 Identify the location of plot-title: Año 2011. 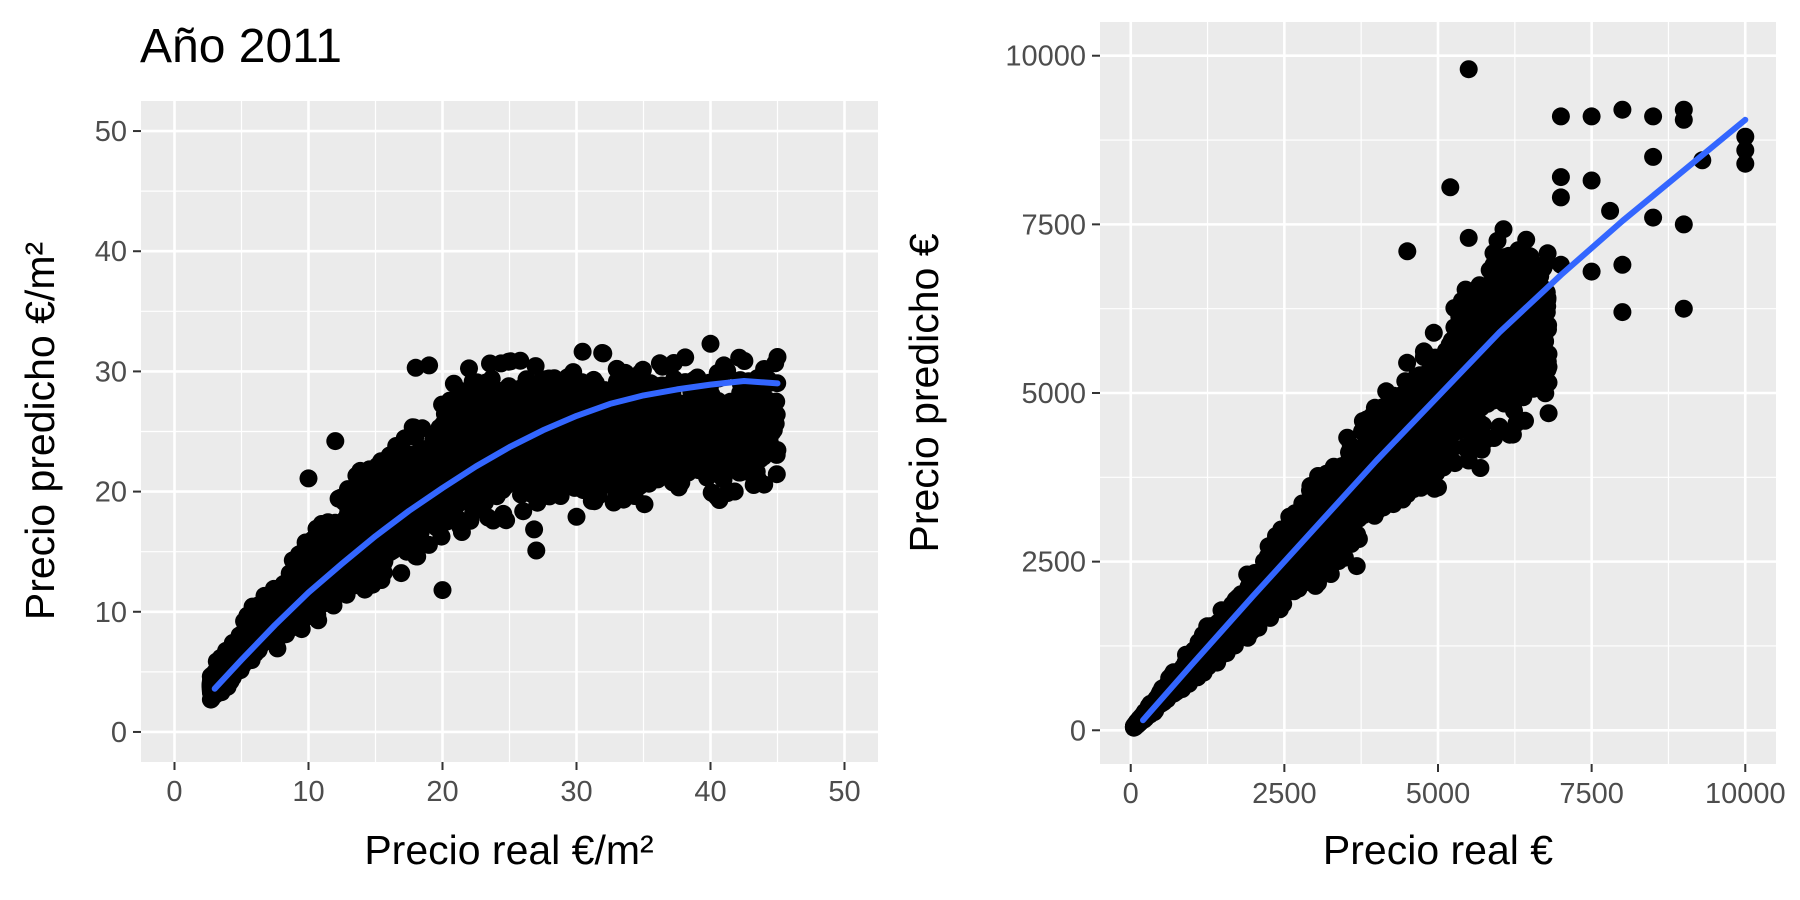
(241, 46).